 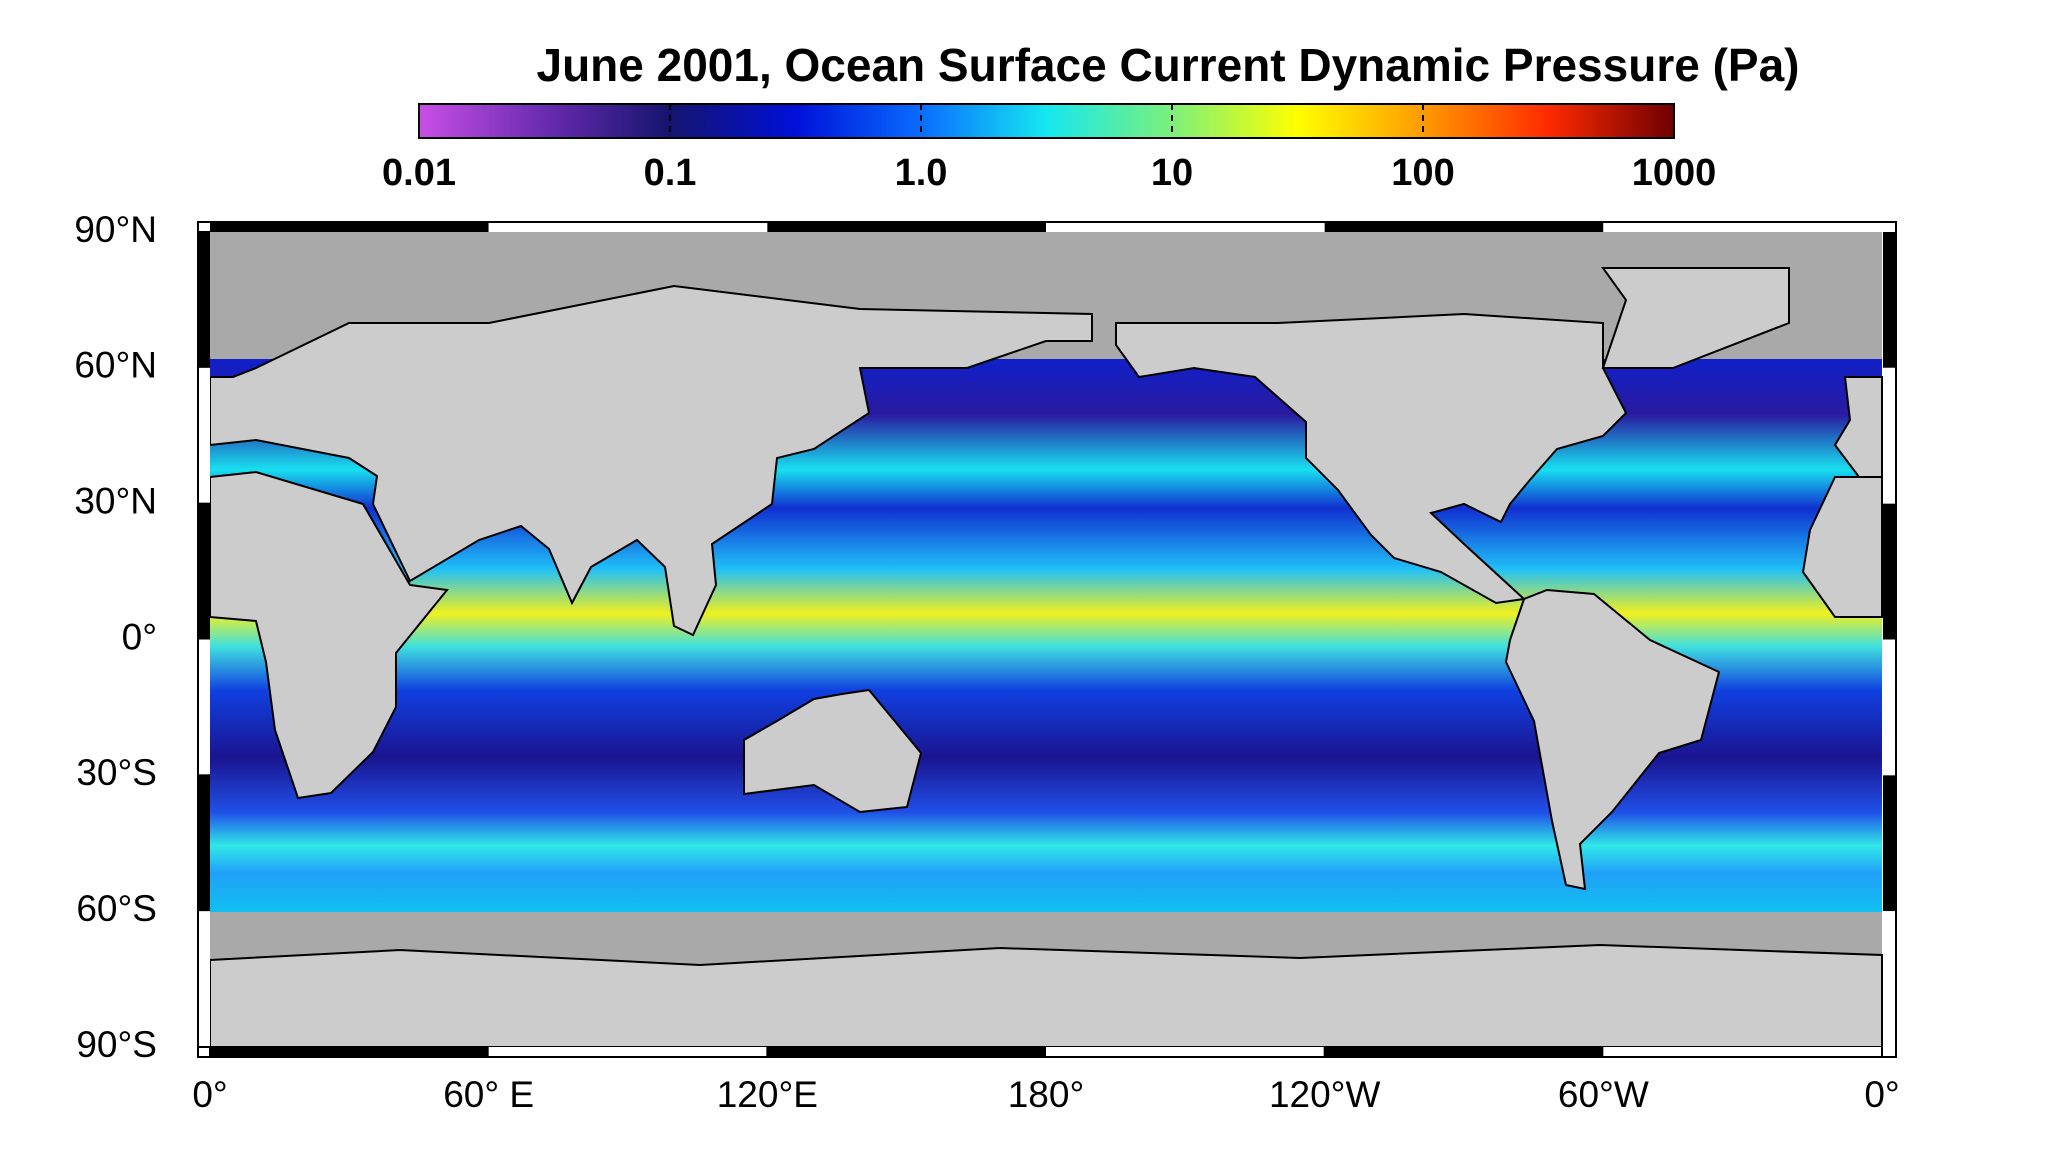 What do you see at coordinates (767, 1094) in the screenshot?
I see `lon-label: 120°E` at bounding box center [767, 1094].